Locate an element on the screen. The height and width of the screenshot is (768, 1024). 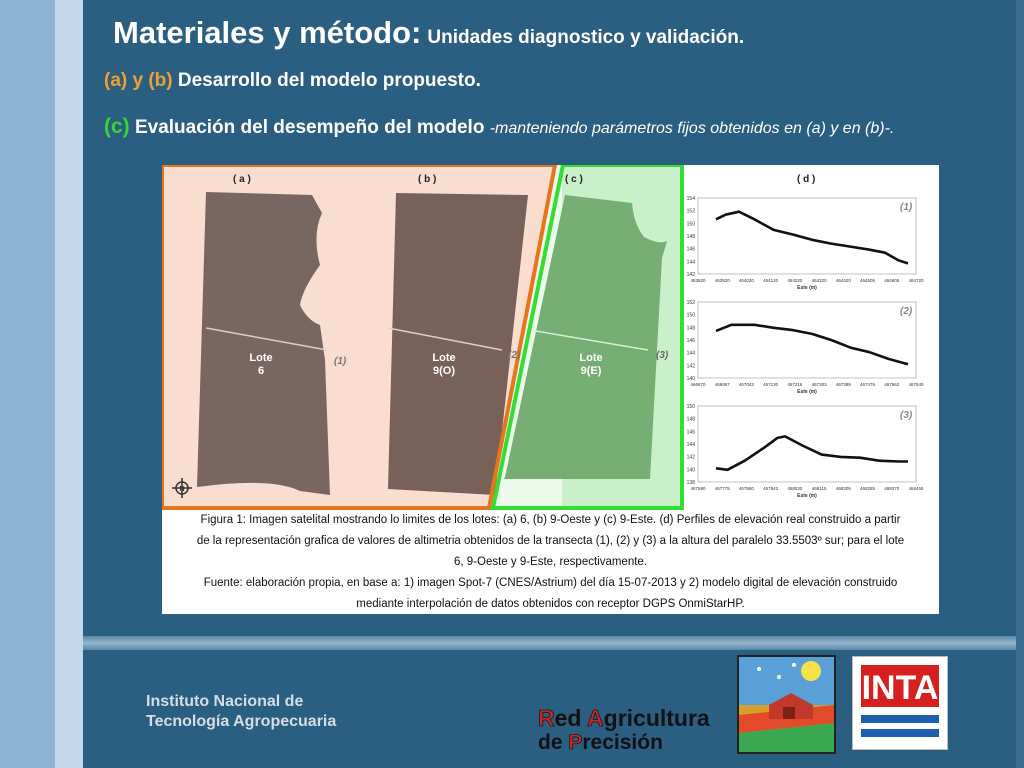
profile-xtick: 463820 is located at coordinates (698, 280).